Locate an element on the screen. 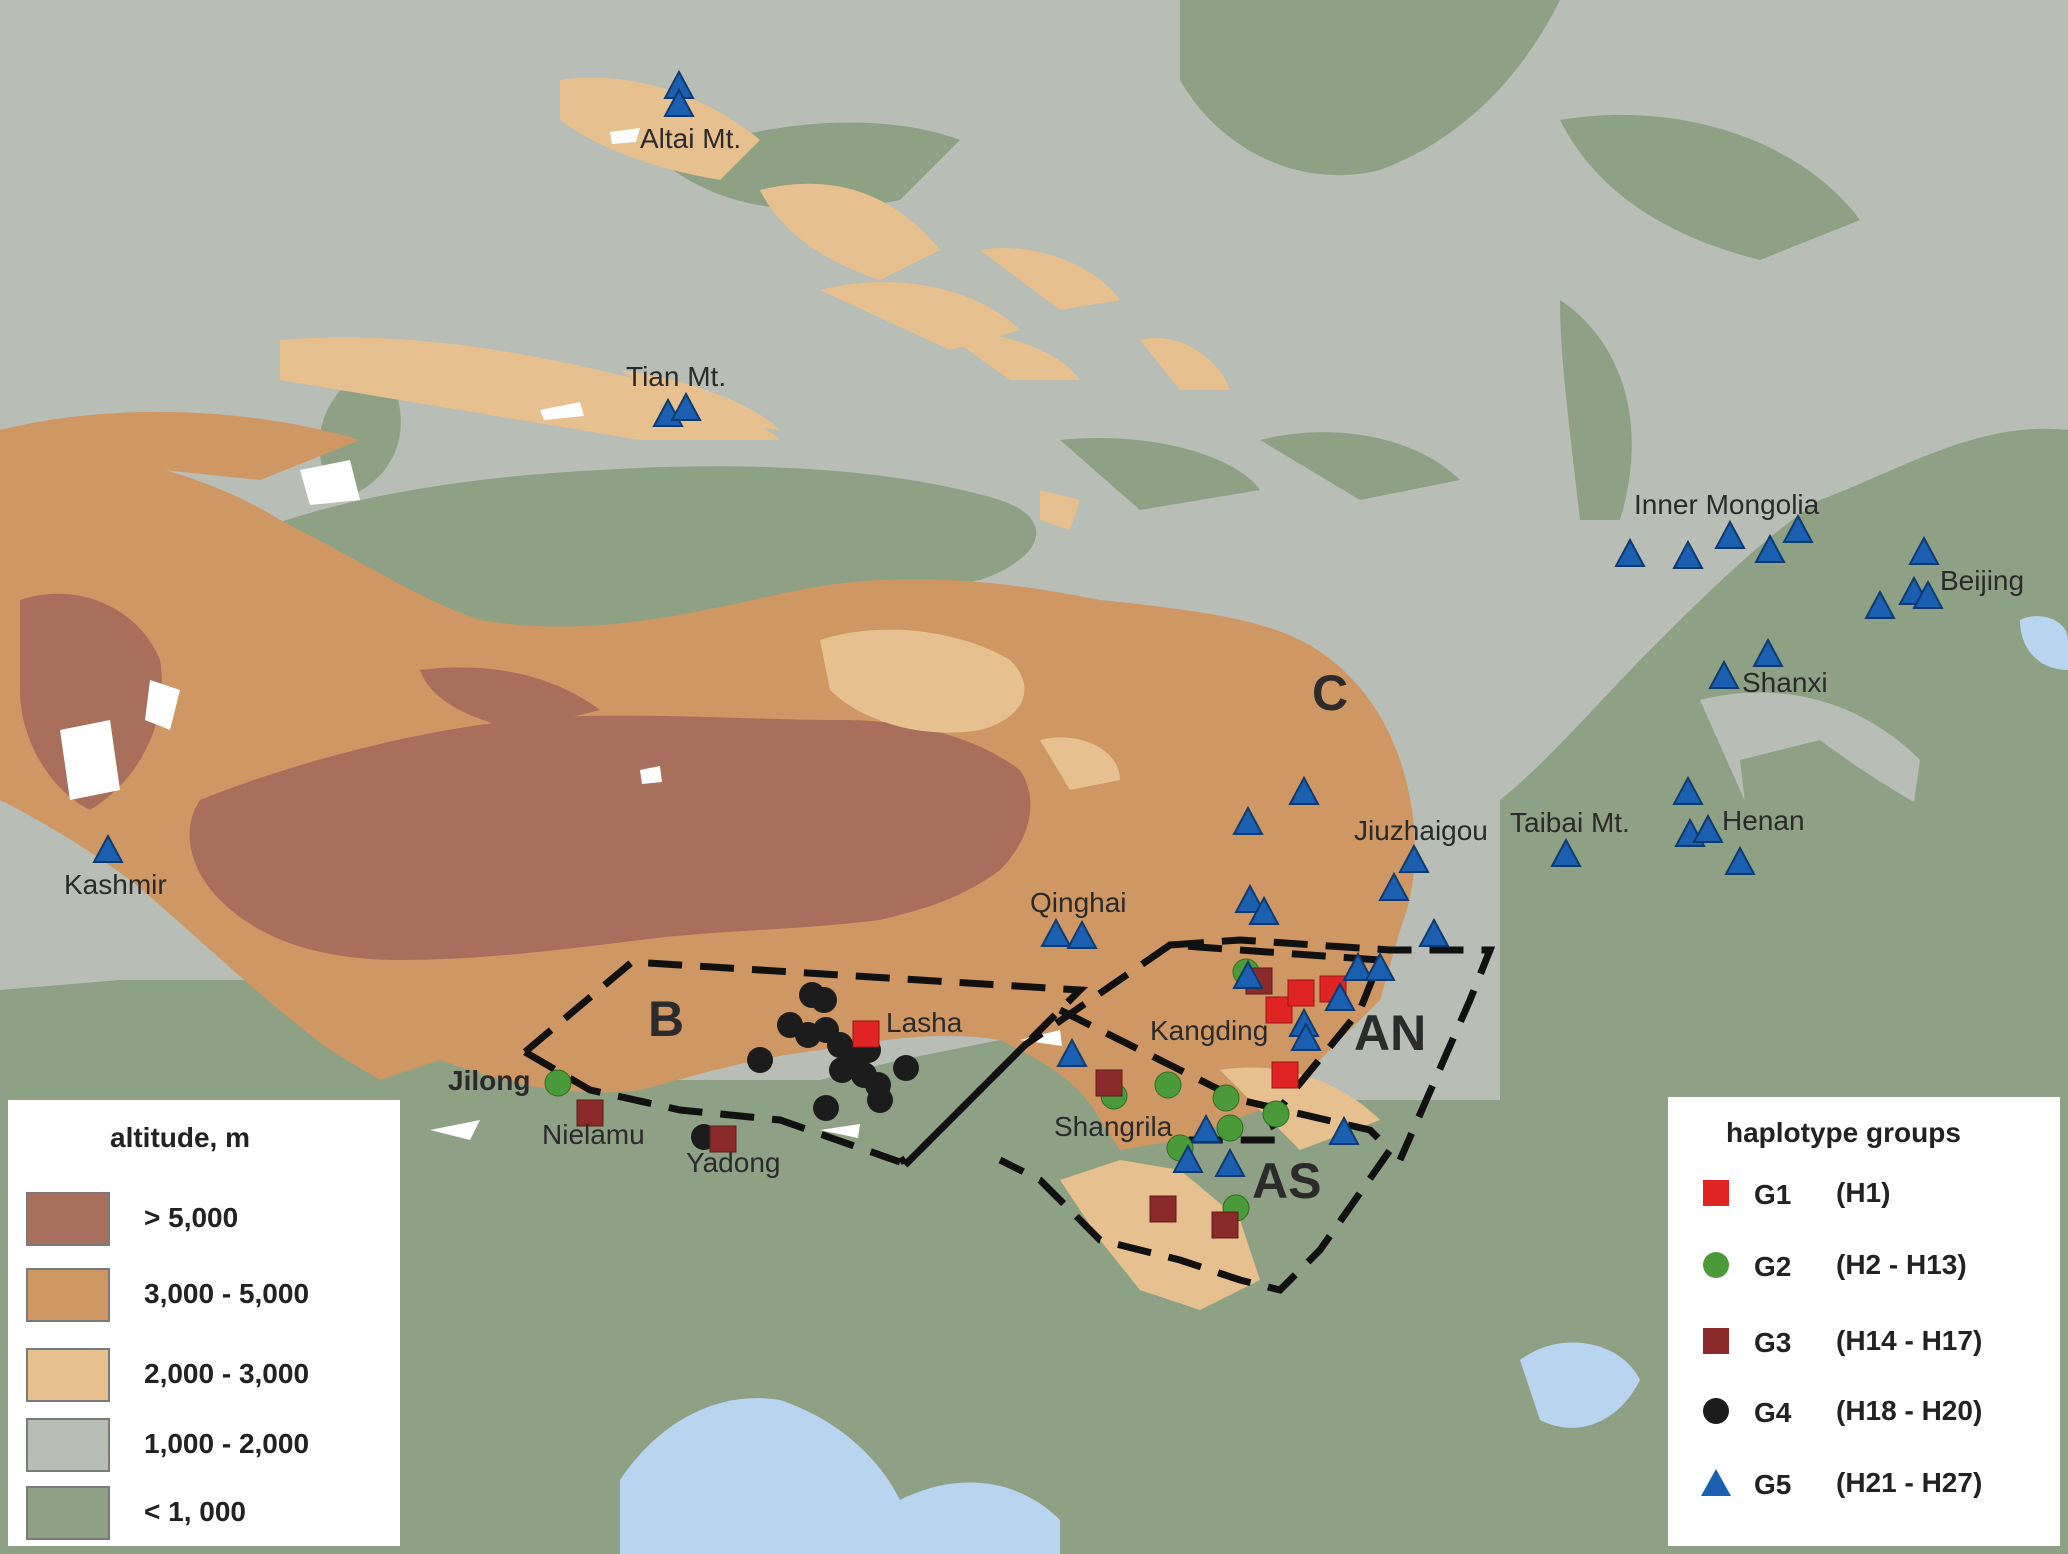  region-label-as: AS is located at coordinates (1286, 1181).